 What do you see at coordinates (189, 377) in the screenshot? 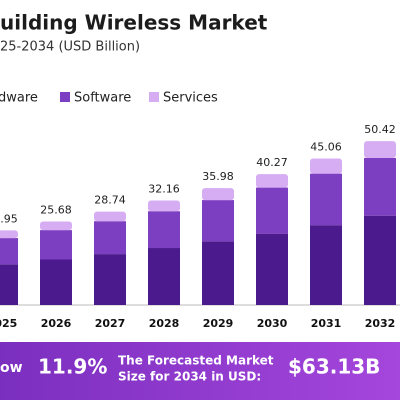
I see `forecast-label: Size for 2034 in USD:` at bounding box center [189, 377].